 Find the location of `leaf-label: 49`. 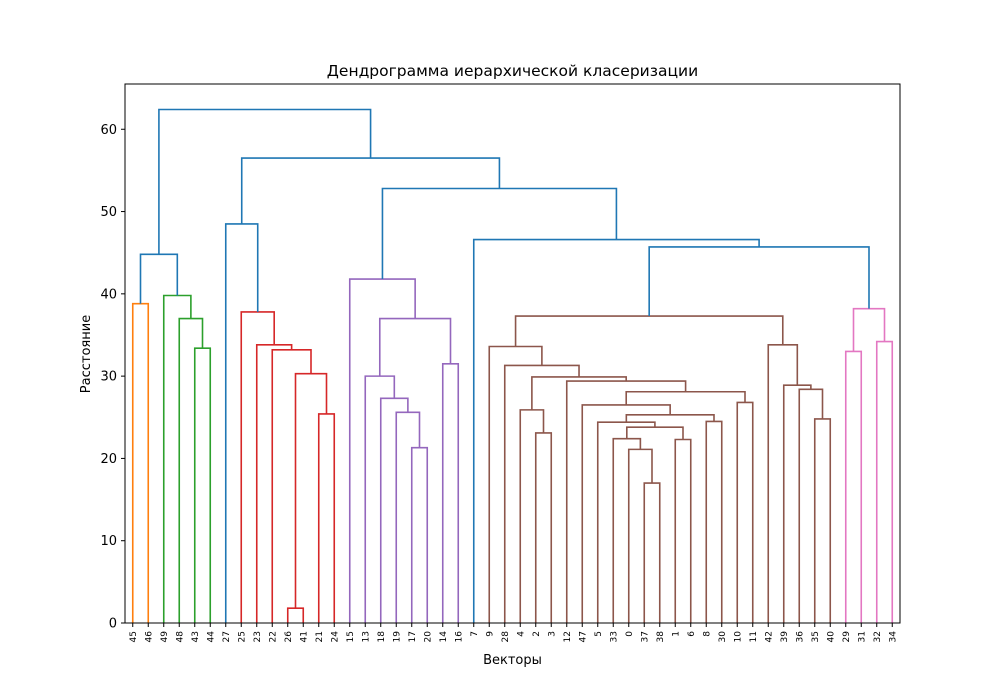

leaf-label: 49 is located at coordinates (165, 637).